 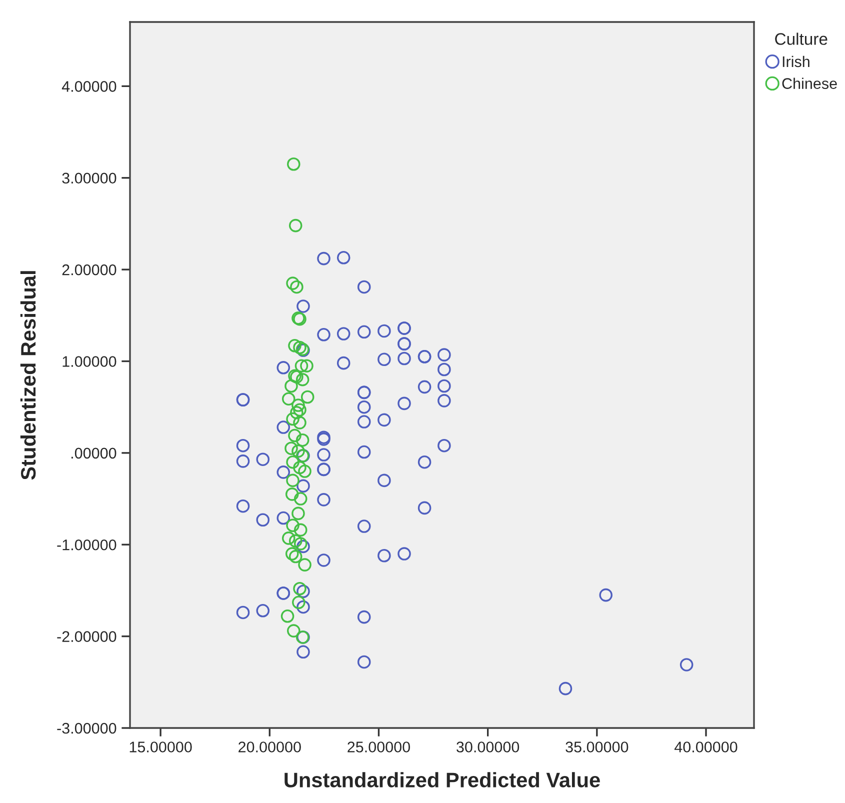 What do you see at coordinates (86, 544) in the screenshot?
I see `y-tick-label: -1.00000` at bounding box center [86, 544].